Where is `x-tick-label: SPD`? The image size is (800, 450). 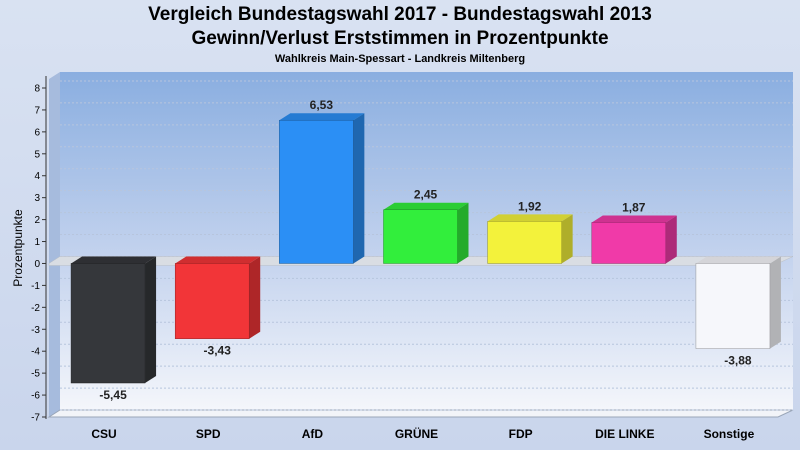 x-tick-label: SPD is located at coordinates (208, 434).